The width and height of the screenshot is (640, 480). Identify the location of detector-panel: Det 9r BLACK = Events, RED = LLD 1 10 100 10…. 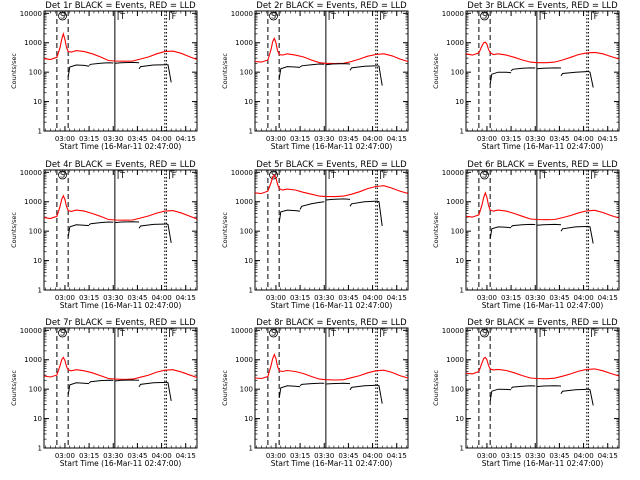
(526, 393).